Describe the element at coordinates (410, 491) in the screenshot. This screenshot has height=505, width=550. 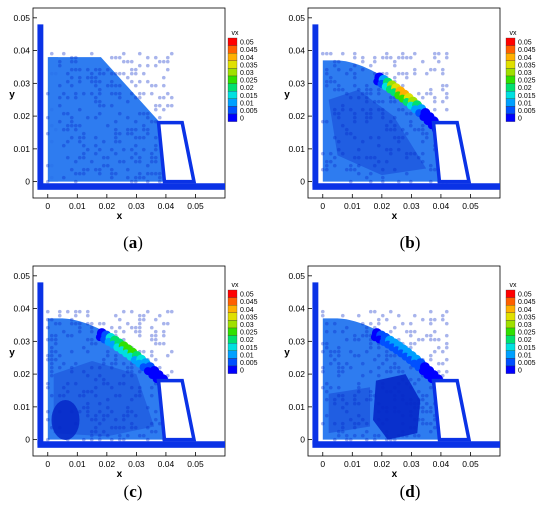
I see `panel-label: (d)` at that location.